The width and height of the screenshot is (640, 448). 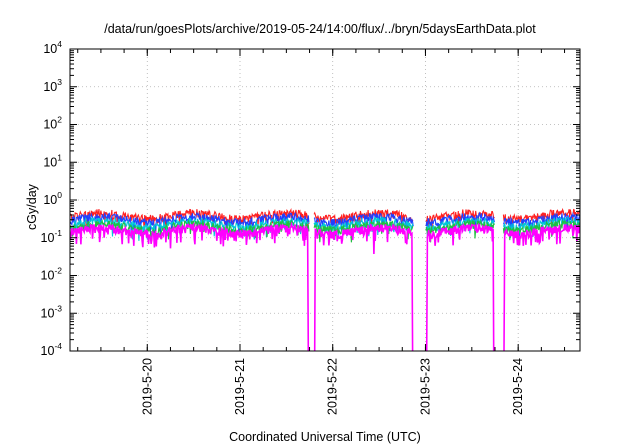 I want to click on x-tick-label: 2019-5-20, so click(x=147, y=386).